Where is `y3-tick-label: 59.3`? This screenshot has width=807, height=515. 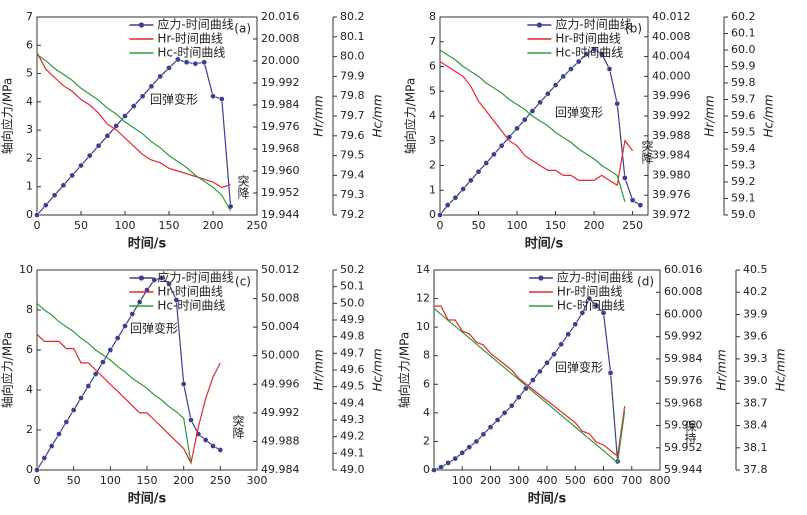 y3-tick-label: 59.3 is located at coordinates (743, 165).